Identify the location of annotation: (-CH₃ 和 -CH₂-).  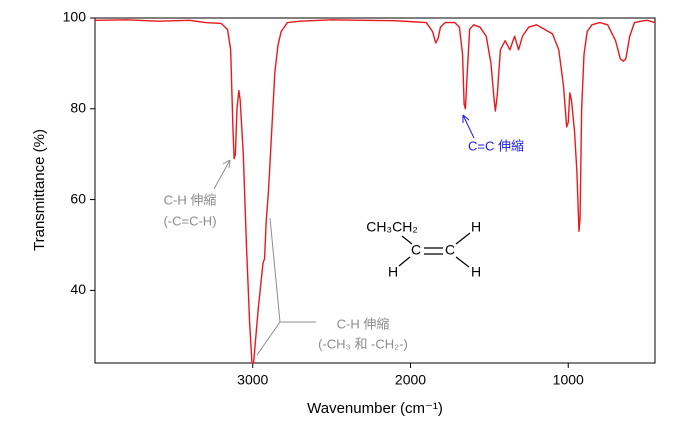
(363, 343).